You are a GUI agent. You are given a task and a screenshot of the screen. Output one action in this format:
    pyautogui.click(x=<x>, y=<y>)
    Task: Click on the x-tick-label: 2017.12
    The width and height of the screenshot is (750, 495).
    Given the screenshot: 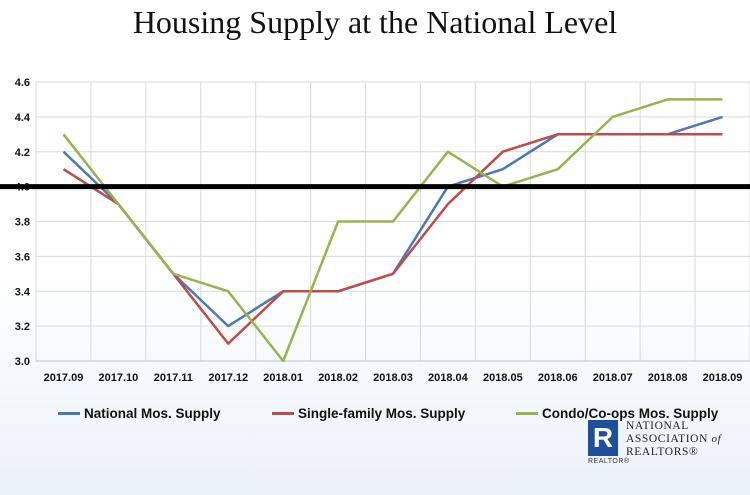 What is the action you would take?
    pyautogui.click(x=228, y=378)
    